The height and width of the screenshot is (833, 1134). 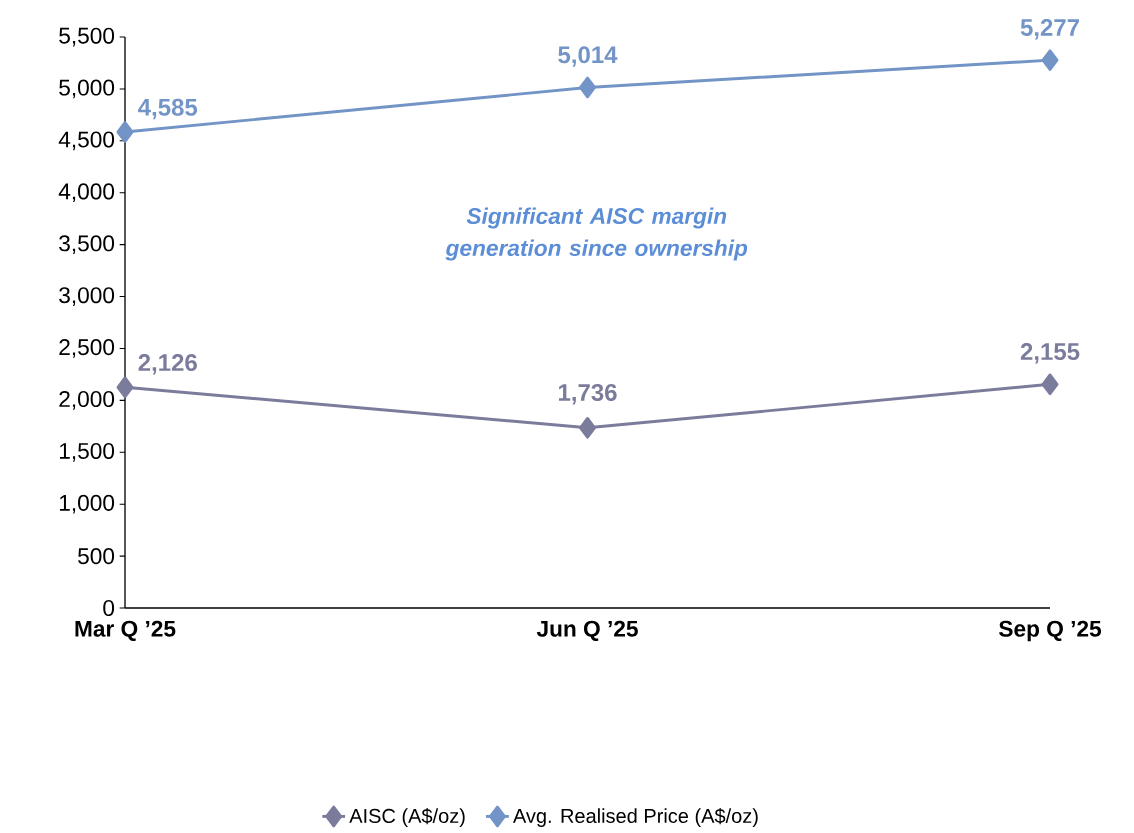 What do you see at coordinates (167, 364) in the screenshot?
I see `data-label: 2,126` at bounding box center [167, 364].